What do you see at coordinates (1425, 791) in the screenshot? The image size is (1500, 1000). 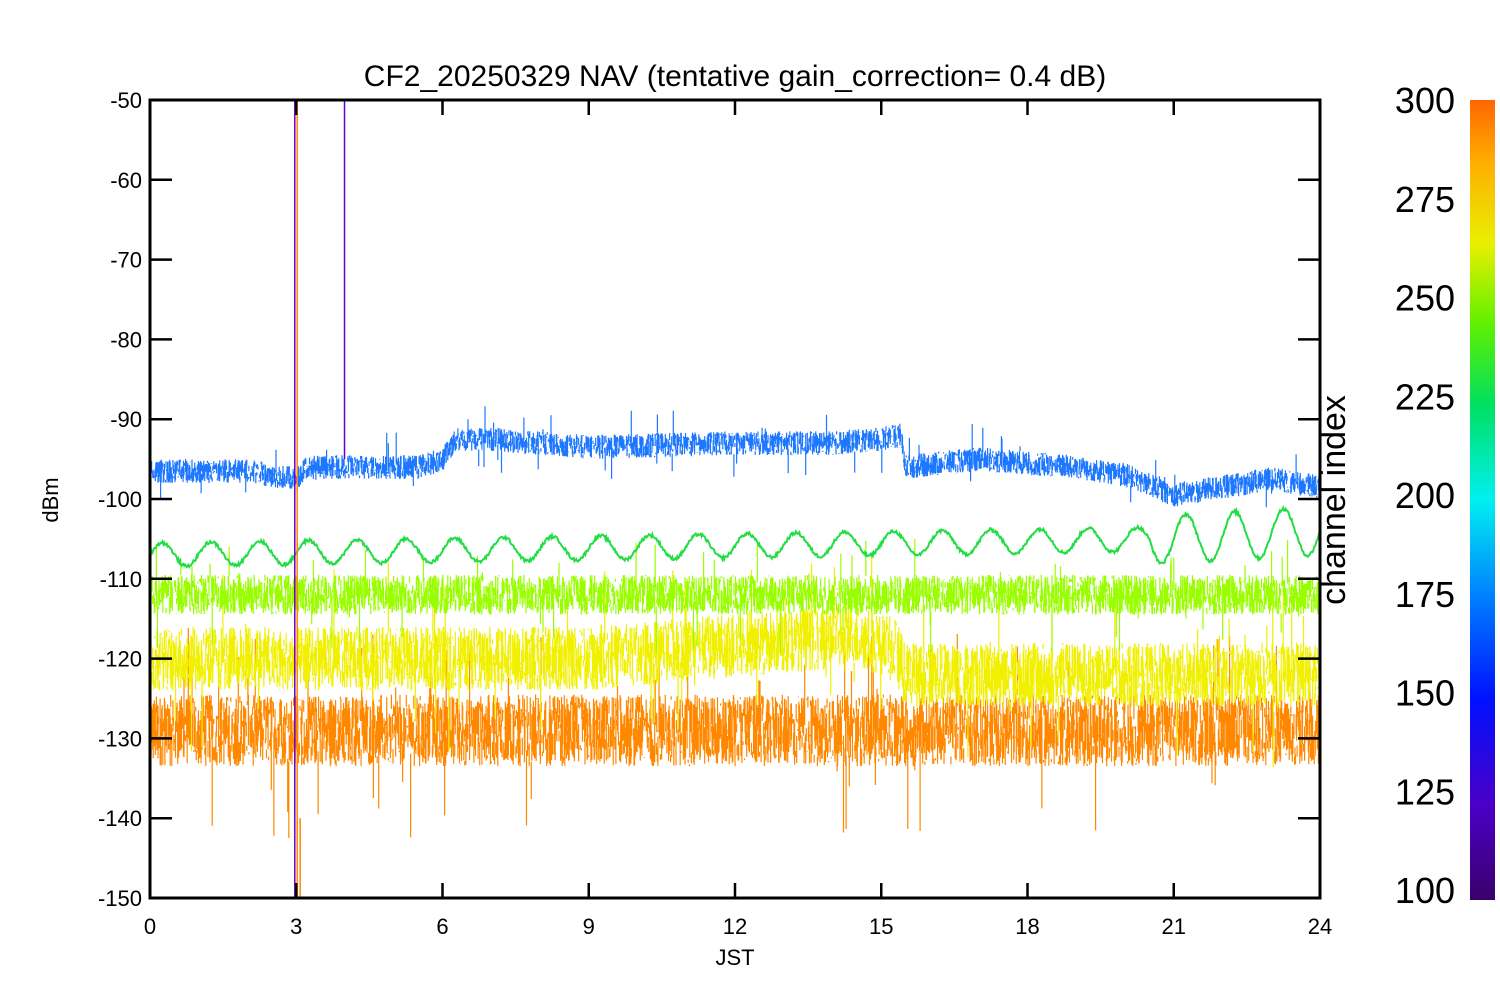 I see `colorbar-tick-label: 125` at bounding box center [1425, 791].